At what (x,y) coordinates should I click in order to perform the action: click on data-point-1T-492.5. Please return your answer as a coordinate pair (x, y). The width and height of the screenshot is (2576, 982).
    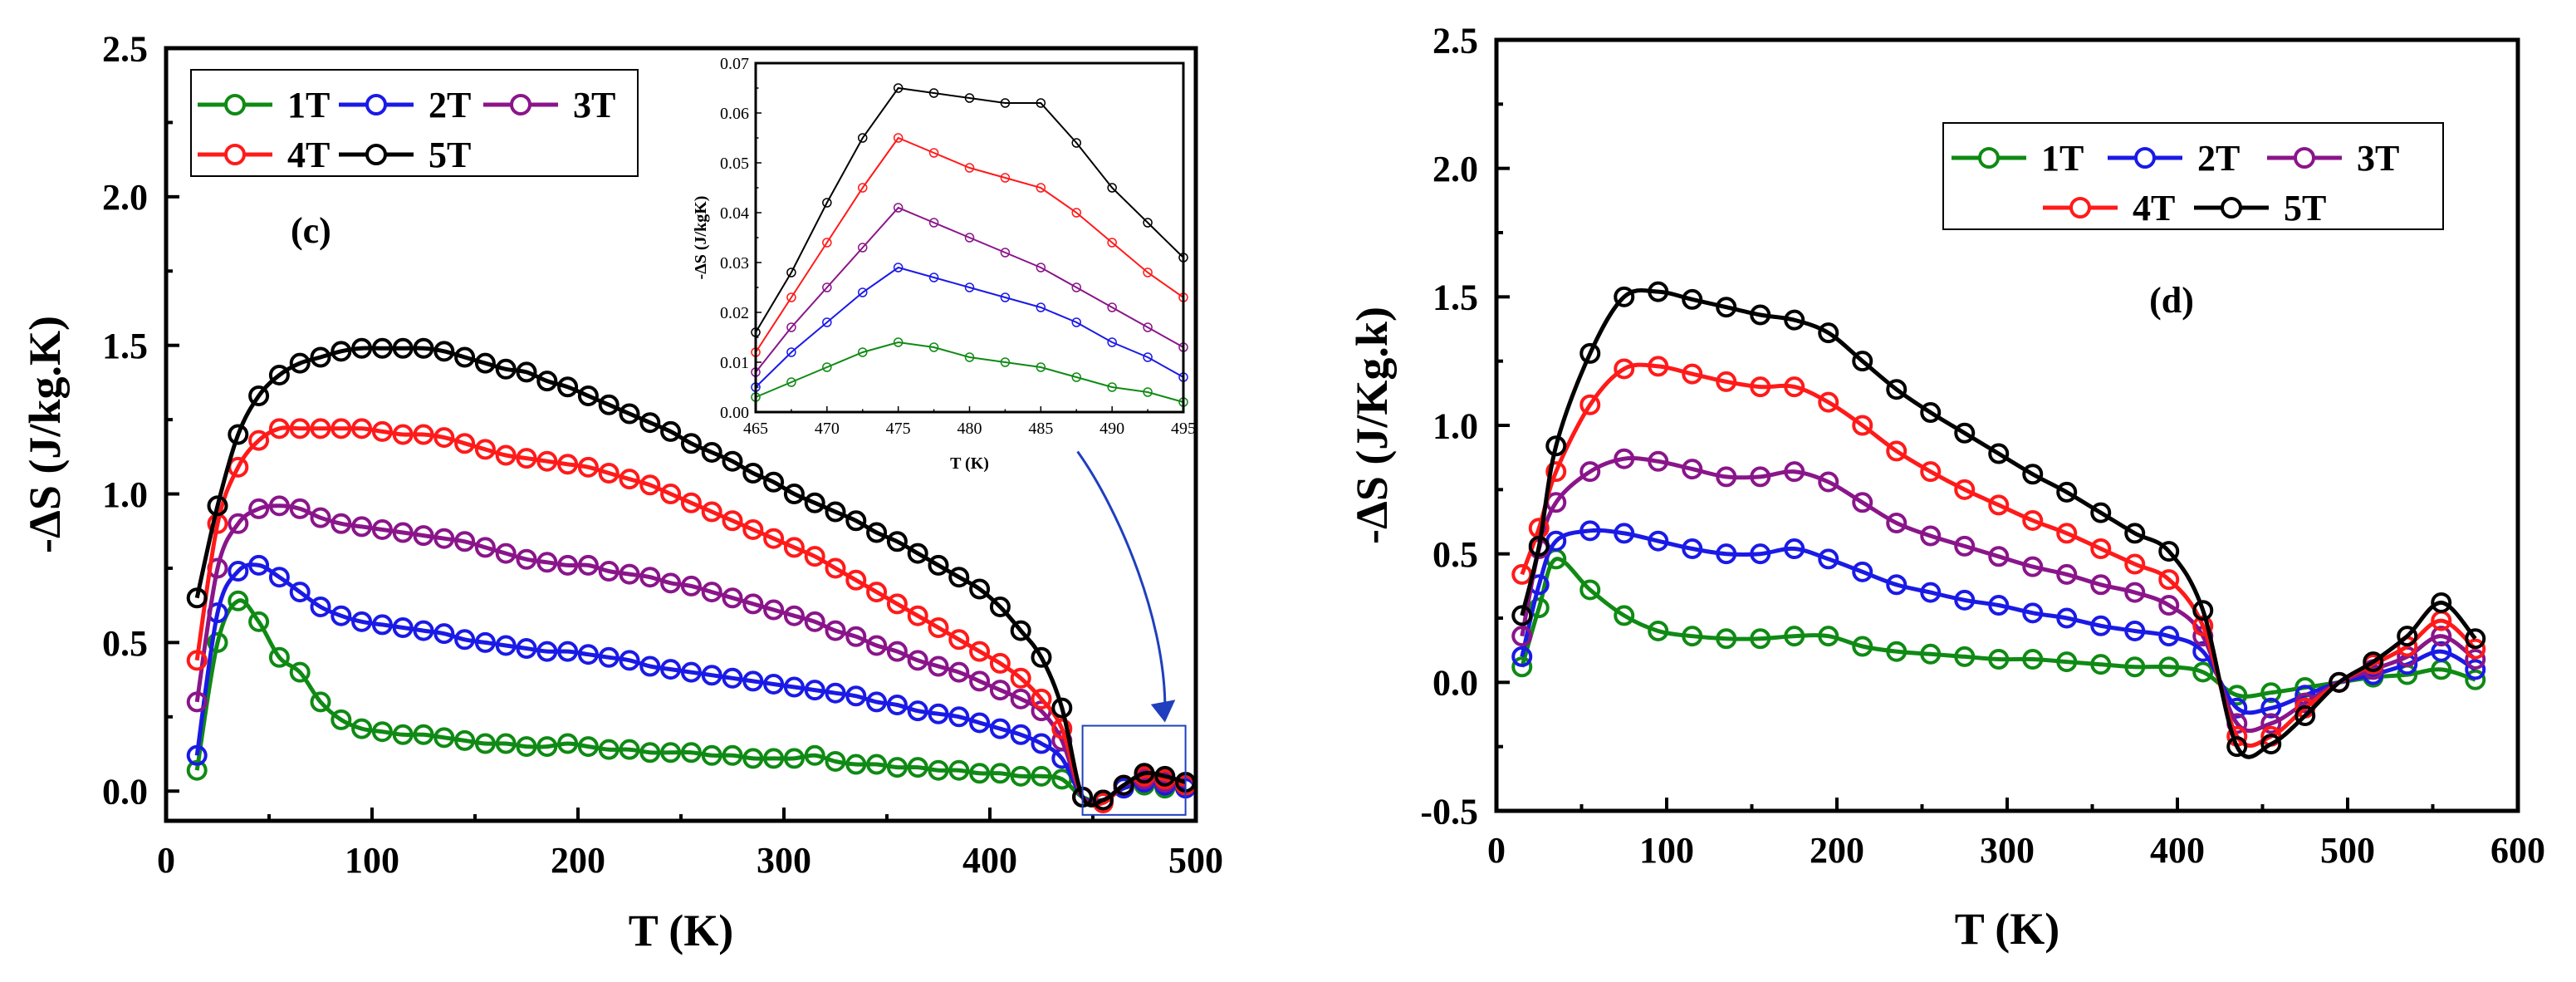
    Looking at the image, I should click on (1148, 392).